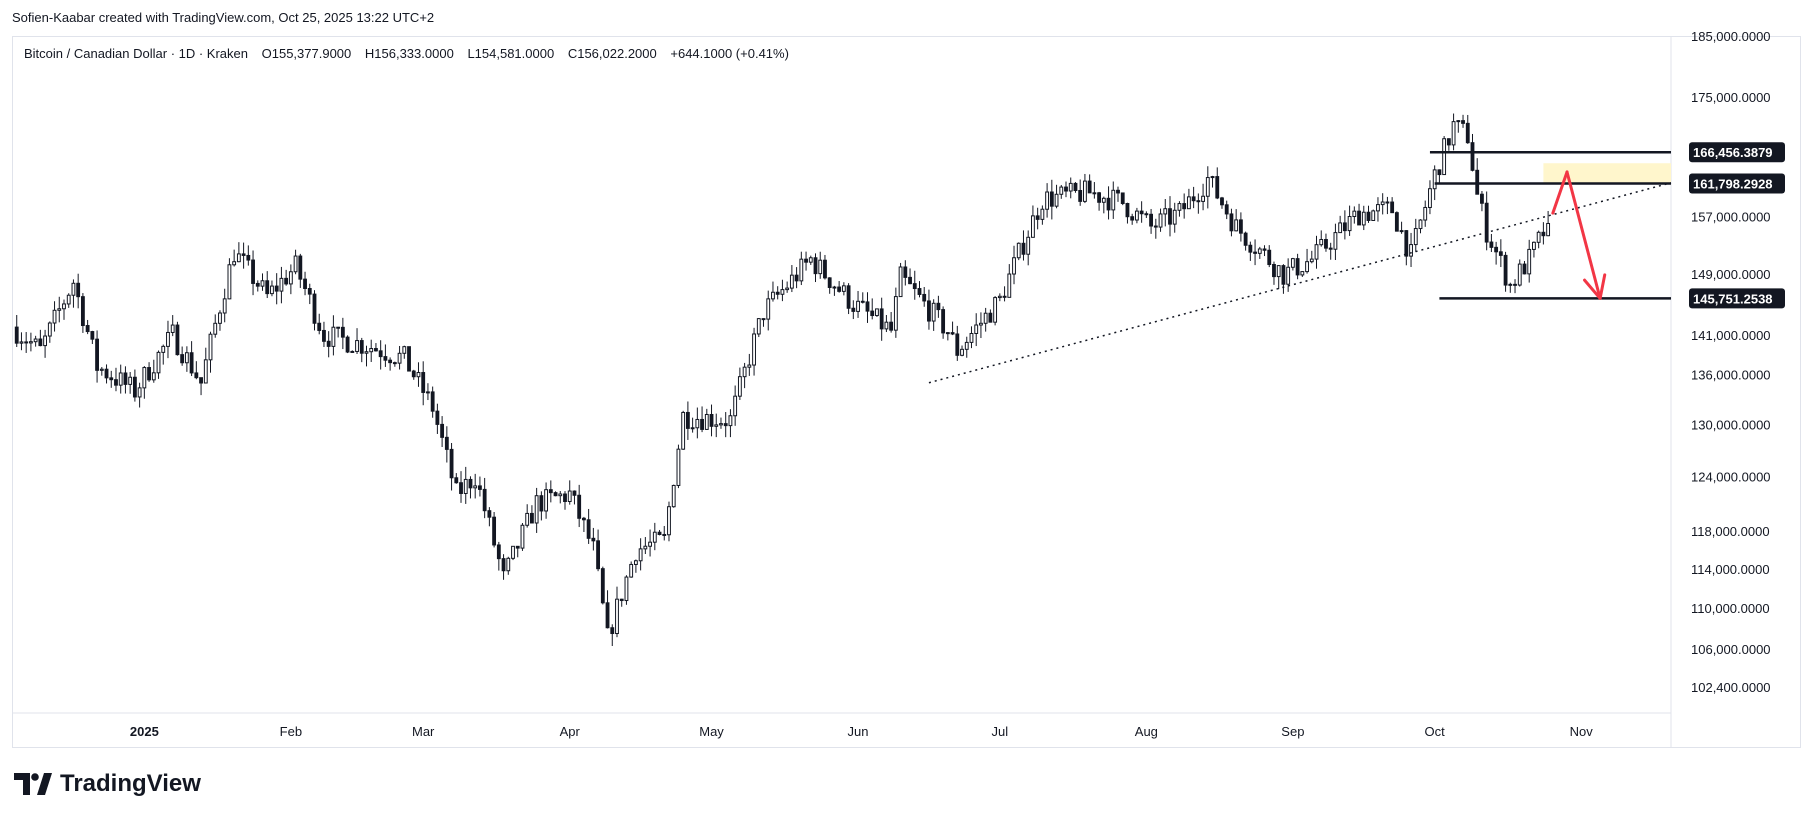 The image size is (1814, 824). What do you see at coordinates (1582, 731) in the screenshot?
I see `time-tick-label: Nov` at bounding box center [1582, 731].